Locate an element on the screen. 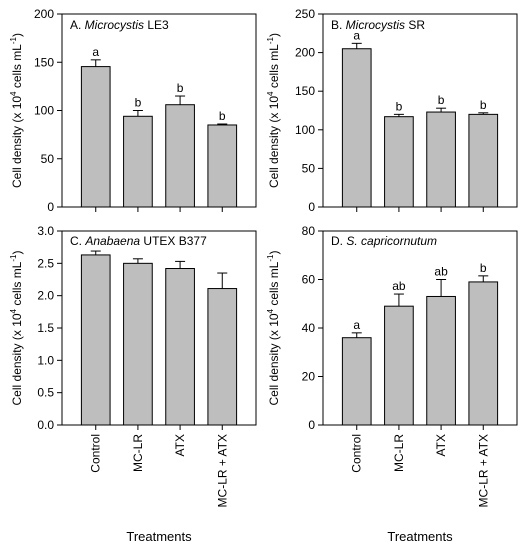 This screenshot has width=532, height=550. panel-c-ylabel: Cell density (x 104 cells mL-1) is located at coordinates (16, 328).